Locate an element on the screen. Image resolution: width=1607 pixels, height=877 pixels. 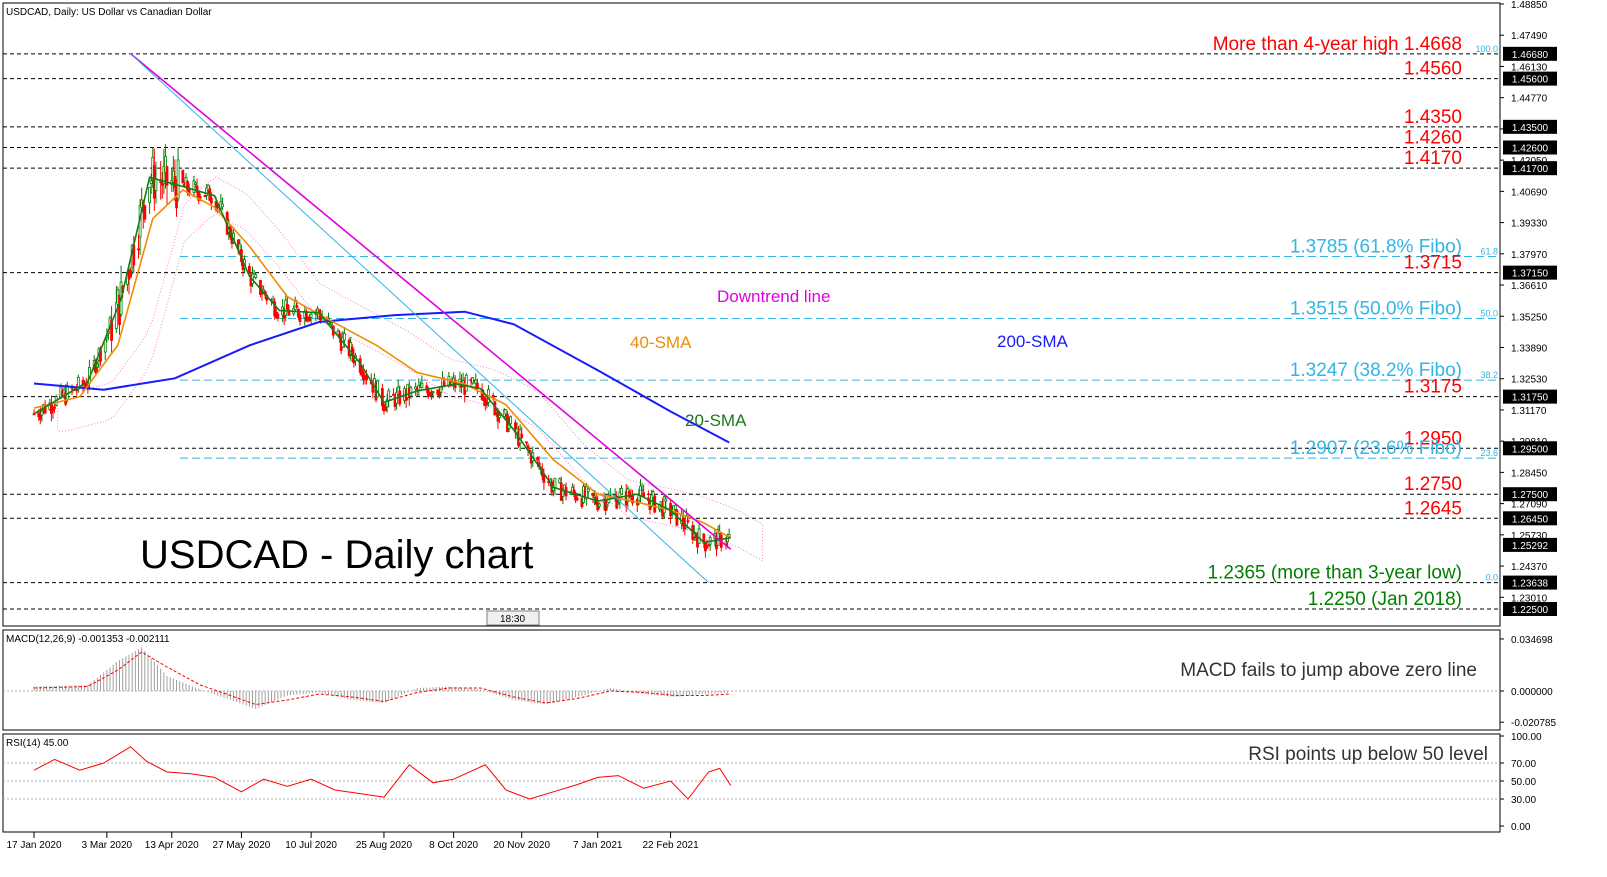
x-tick-label: 3 Mar 2020 is located at coordinates (107, 845).